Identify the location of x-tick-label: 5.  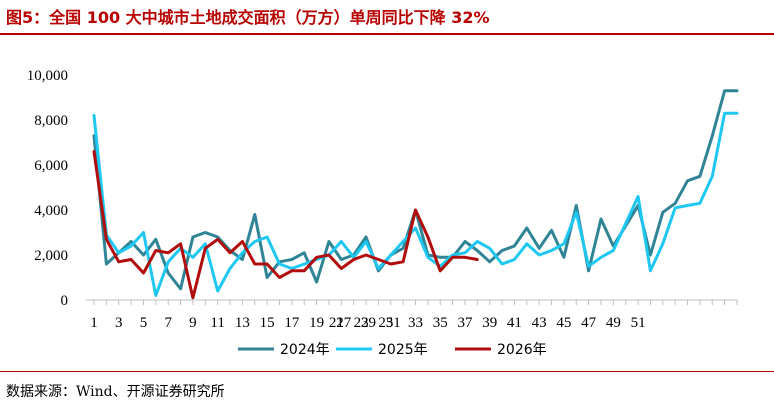
(144, 323).